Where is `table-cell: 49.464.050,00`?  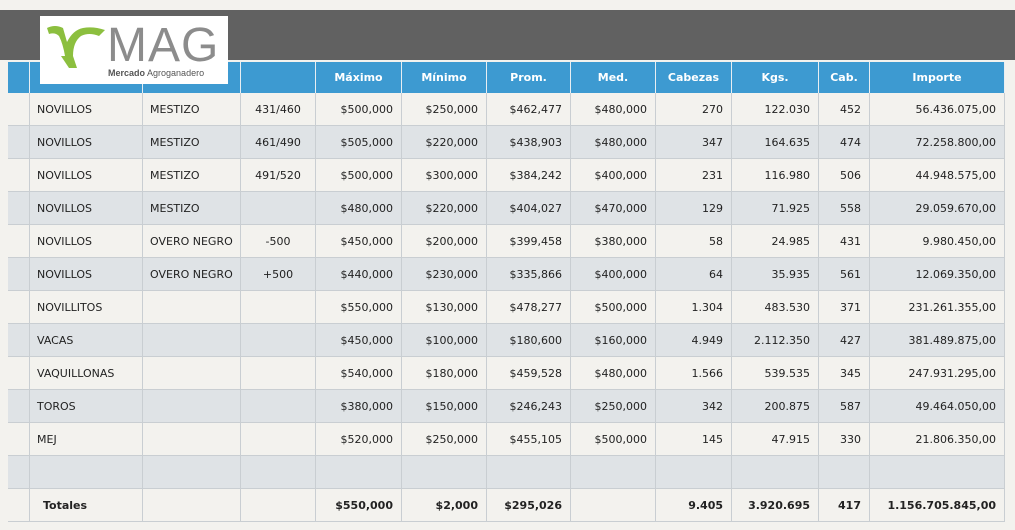 table-cell: 49.464.050,00 is located at coordinates (937, 406).